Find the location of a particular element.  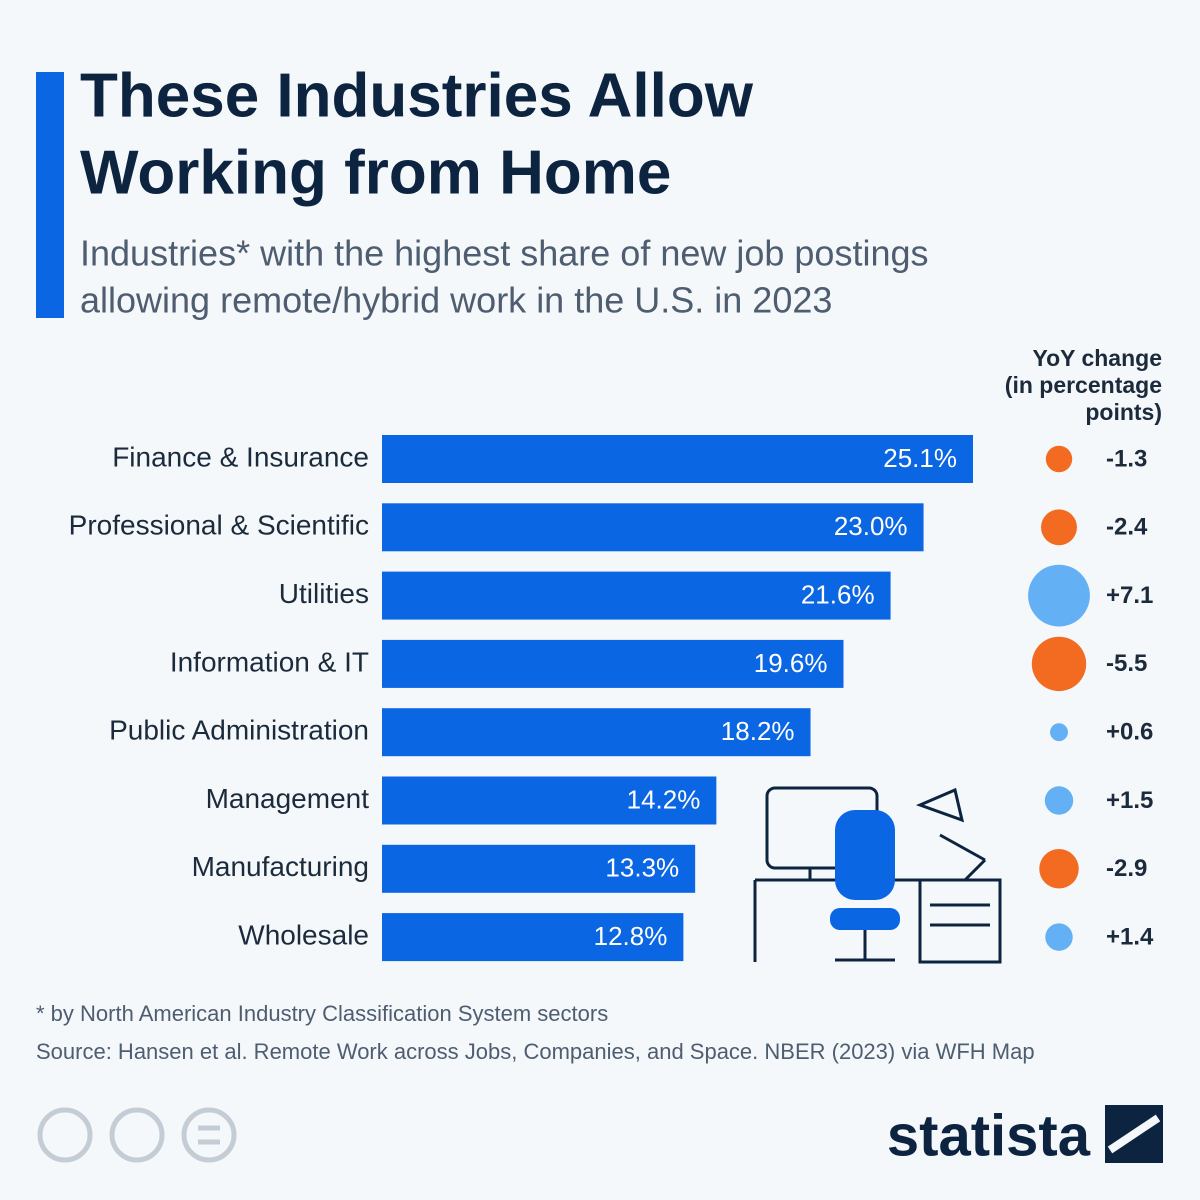

category-label: Public Administration is located at coordinates (239, 730).